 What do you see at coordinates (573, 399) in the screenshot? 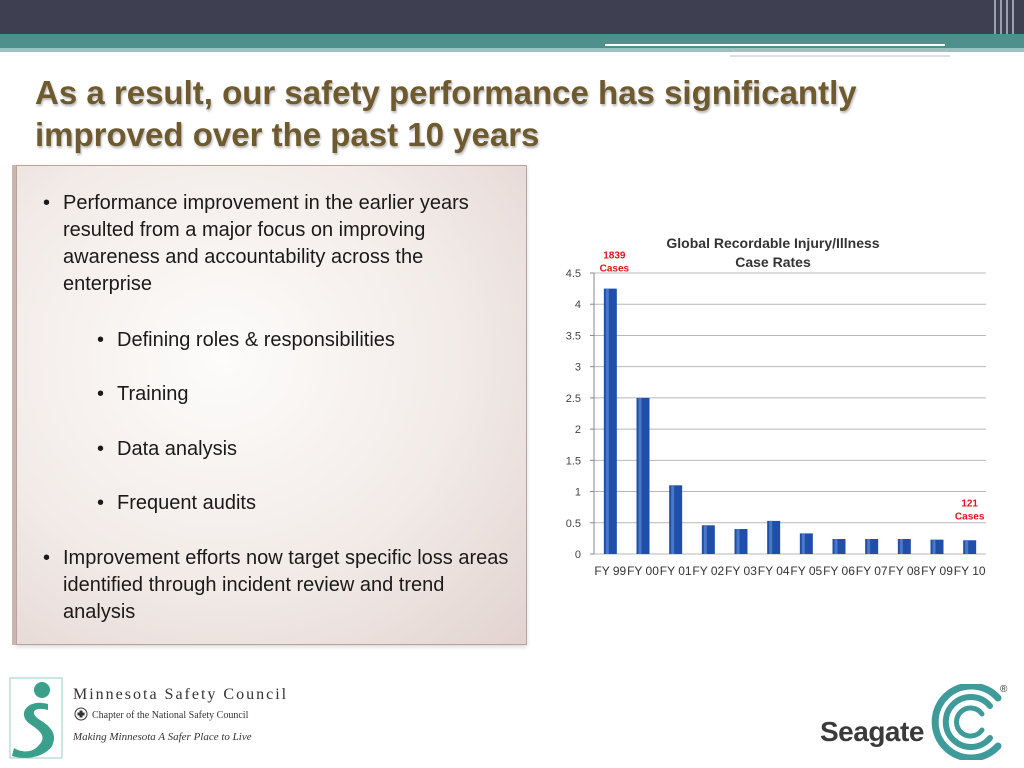
I see `y-tick-label: 2.5` at bounding box center [573, 399].